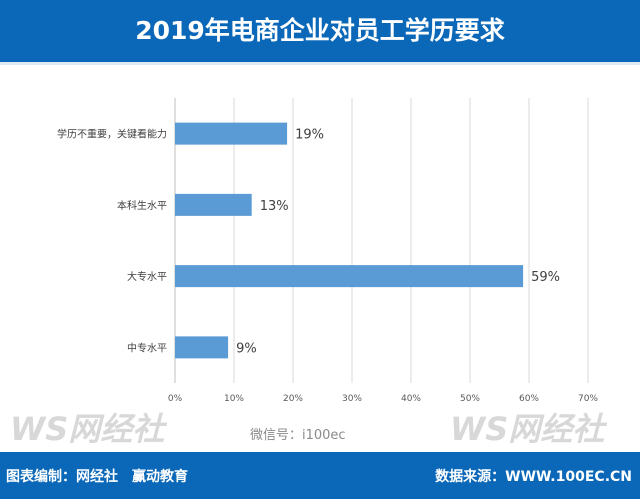  I want to click on footer-source: 数据来源：WWW.100EC.CN, so click(533, 477).